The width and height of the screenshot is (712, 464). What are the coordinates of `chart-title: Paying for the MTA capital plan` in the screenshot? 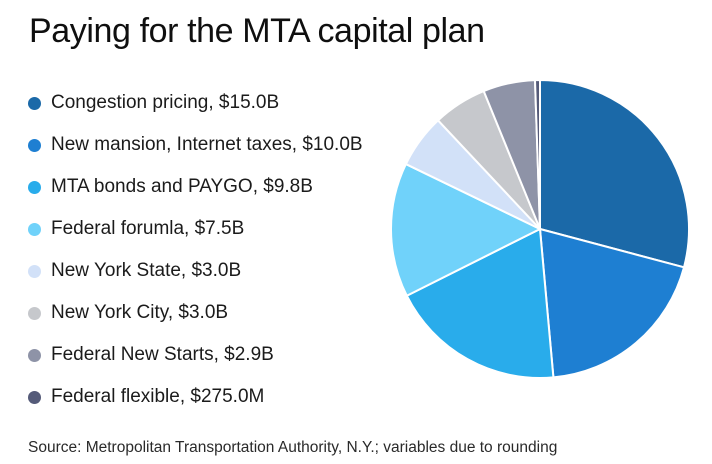 It's located at (257, 31).